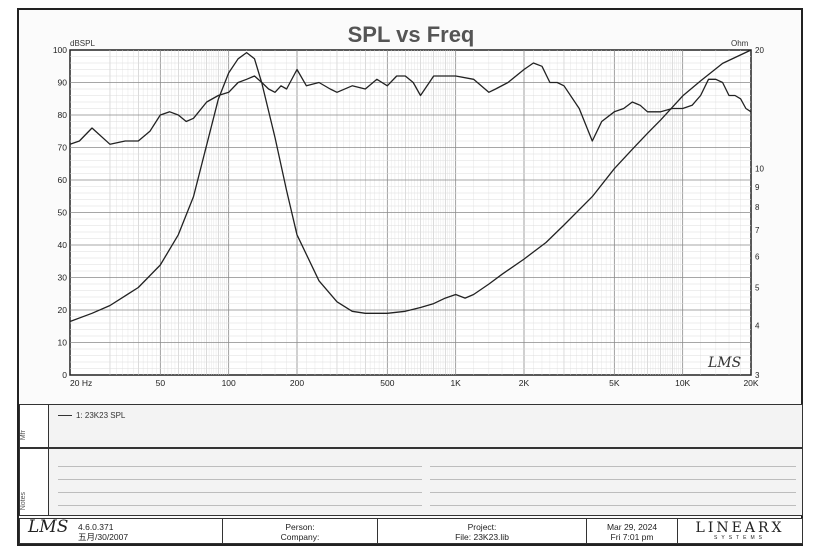  I want to click on footer-project-box: Project: File: 23K23.lib, so click(482, 531).